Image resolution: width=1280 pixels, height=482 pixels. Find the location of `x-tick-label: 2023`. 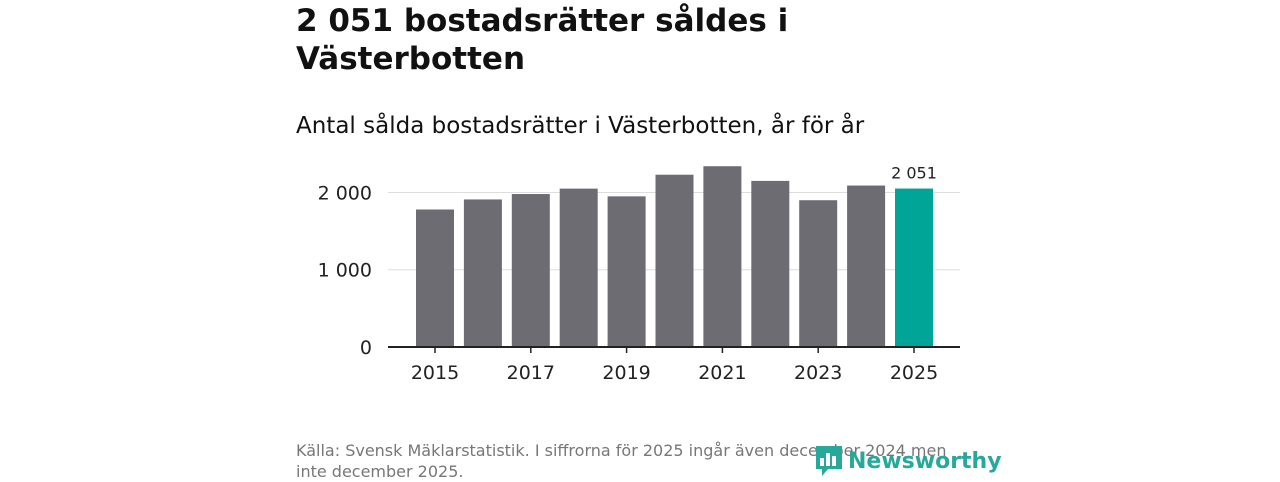

x-tick-label: 2023 is located at coordinates (818, 373).